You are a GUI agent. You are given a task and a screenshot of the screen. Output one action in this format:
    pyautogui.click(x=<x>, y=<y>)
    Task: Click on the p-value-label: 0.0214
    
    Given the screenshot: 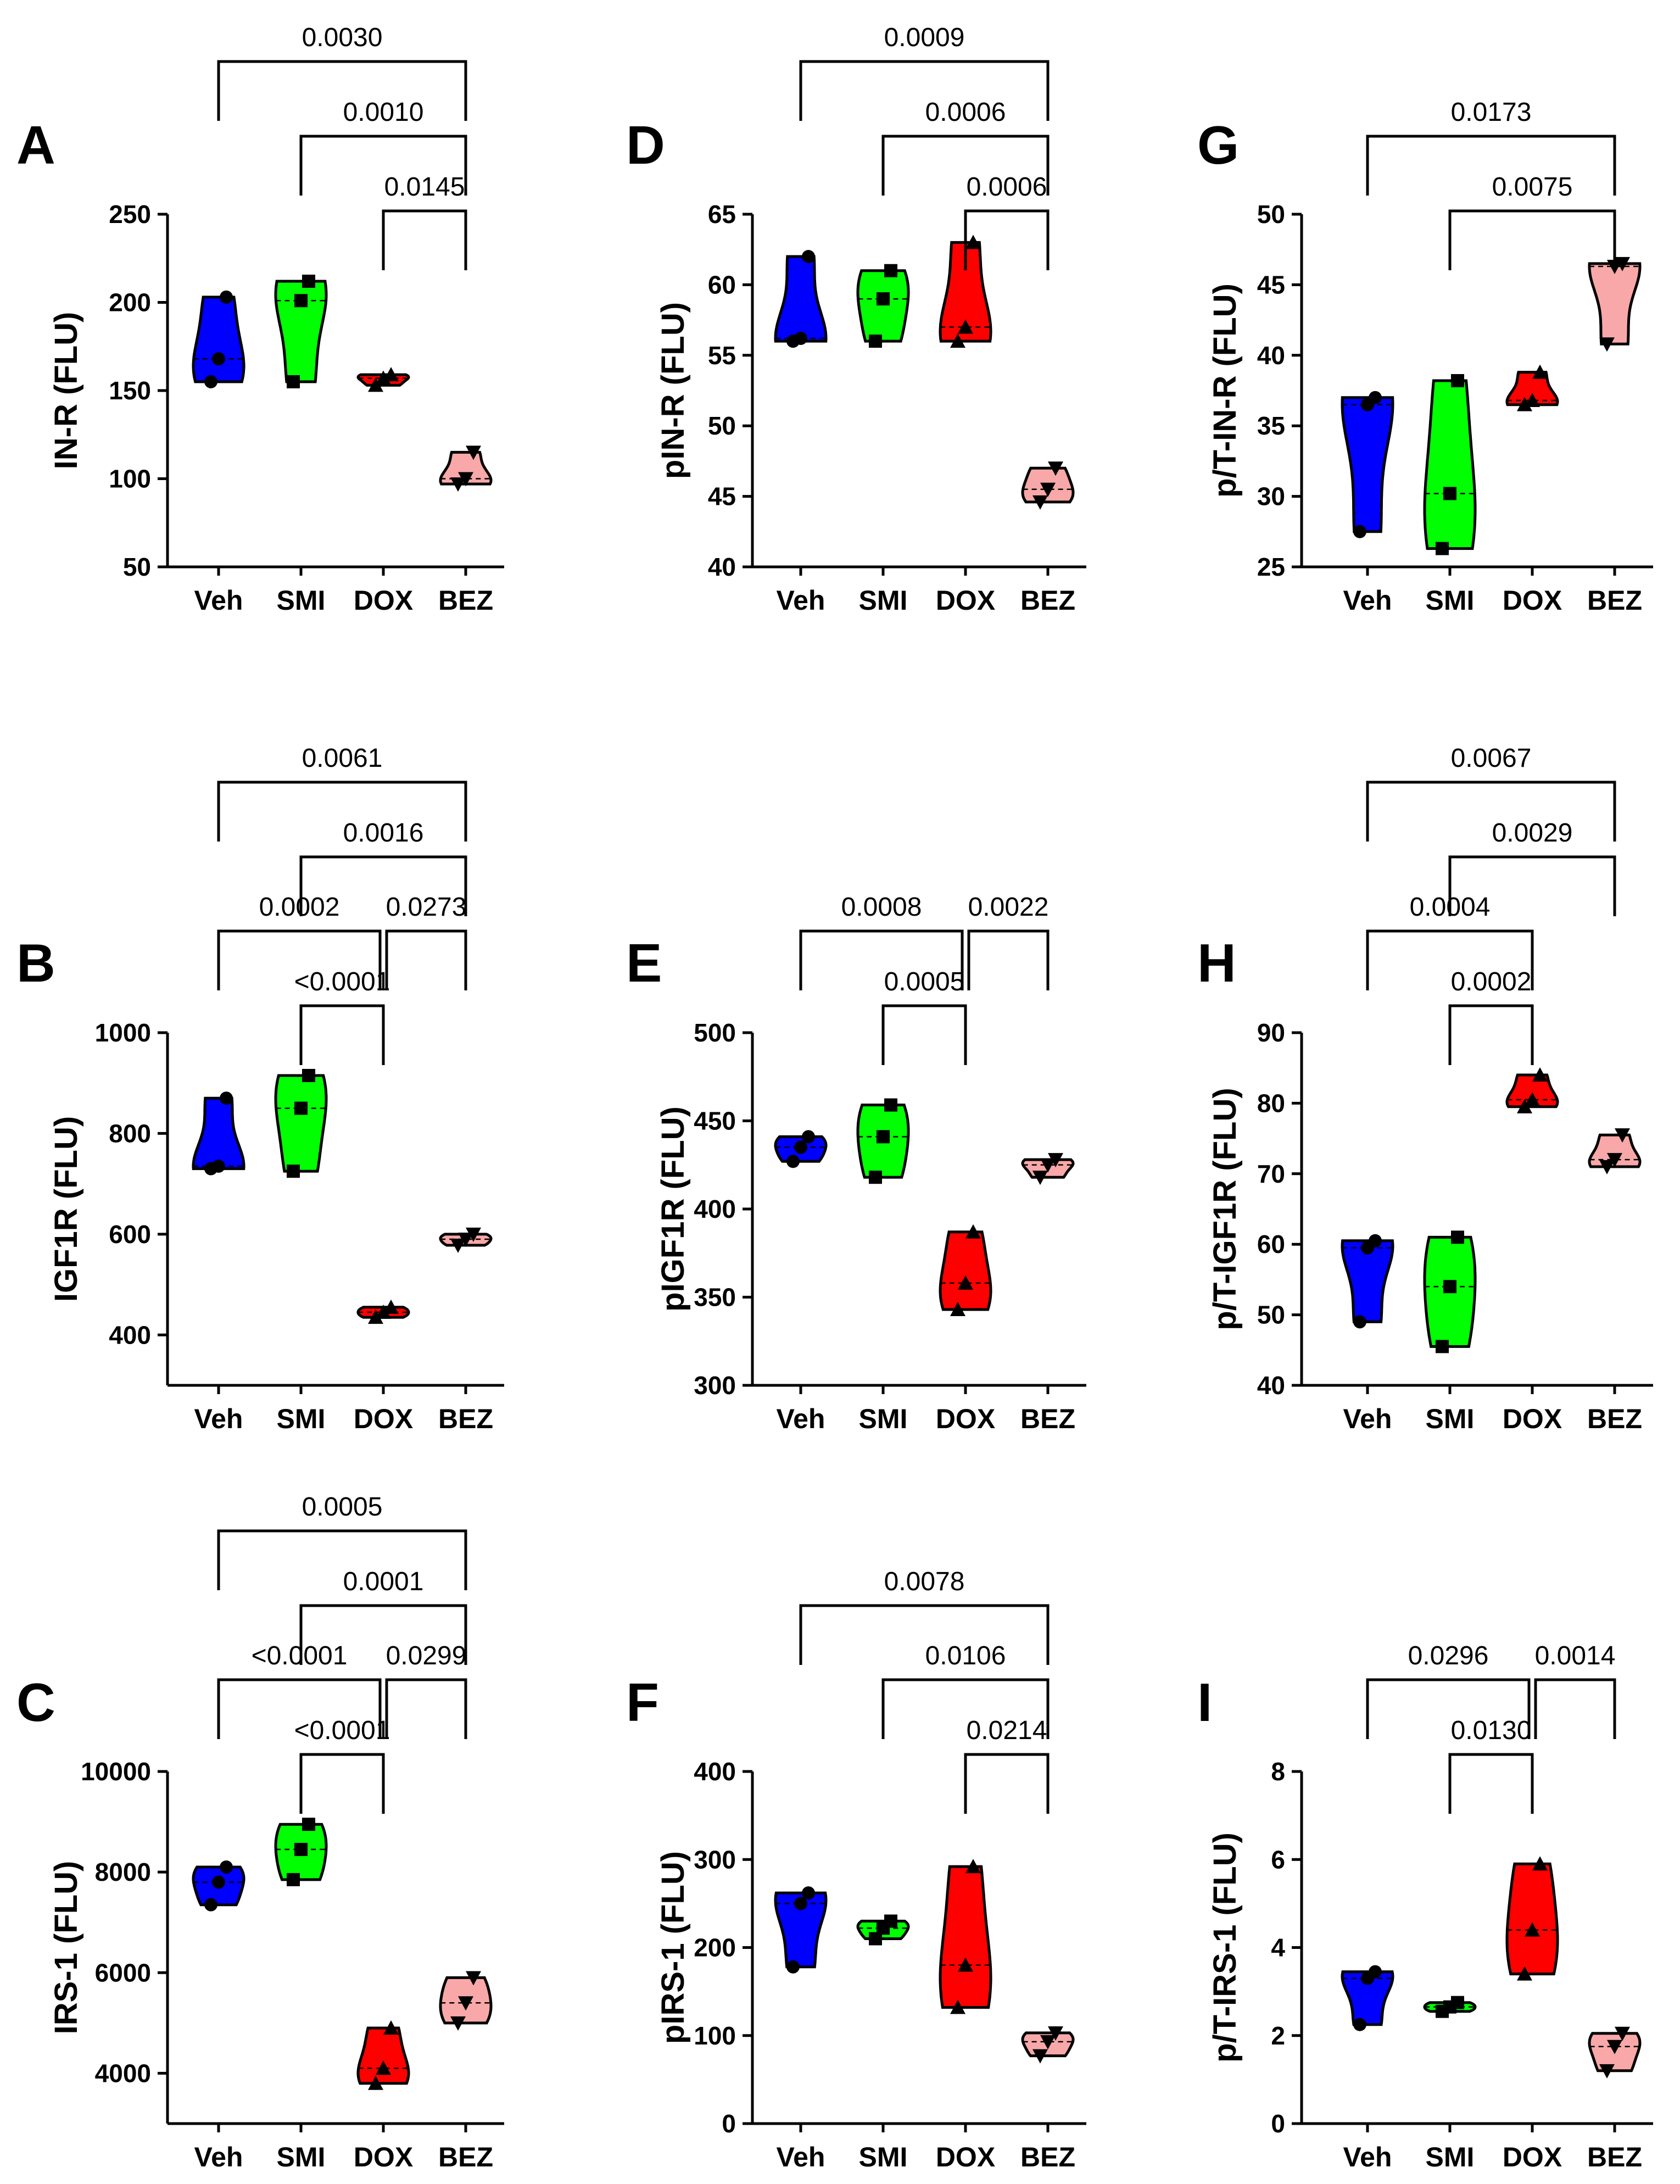 What is the action you would take?
    pyautogui.click(x=1007, y=1731)
    